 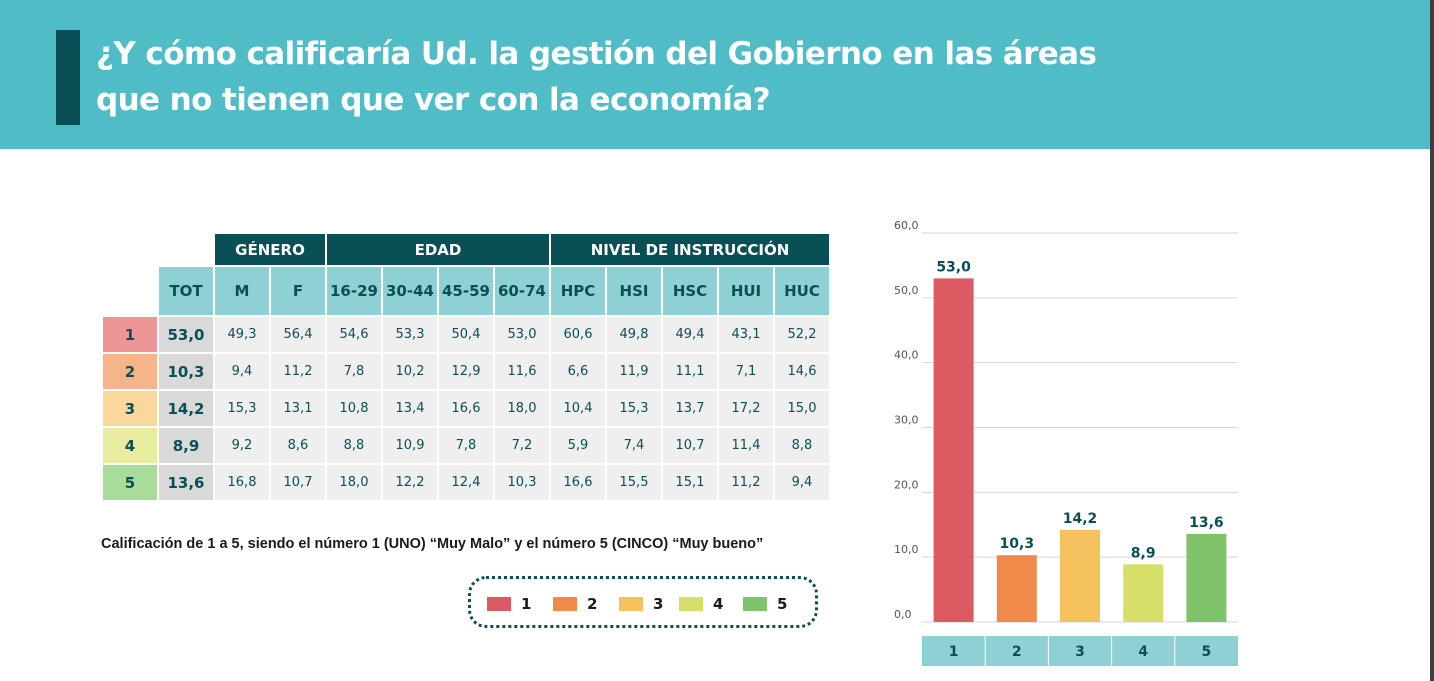 What do you see at coordinates (690, 408) in the screenshot?
I see `table-cell: 13,7` at bounding box center [690, 408].